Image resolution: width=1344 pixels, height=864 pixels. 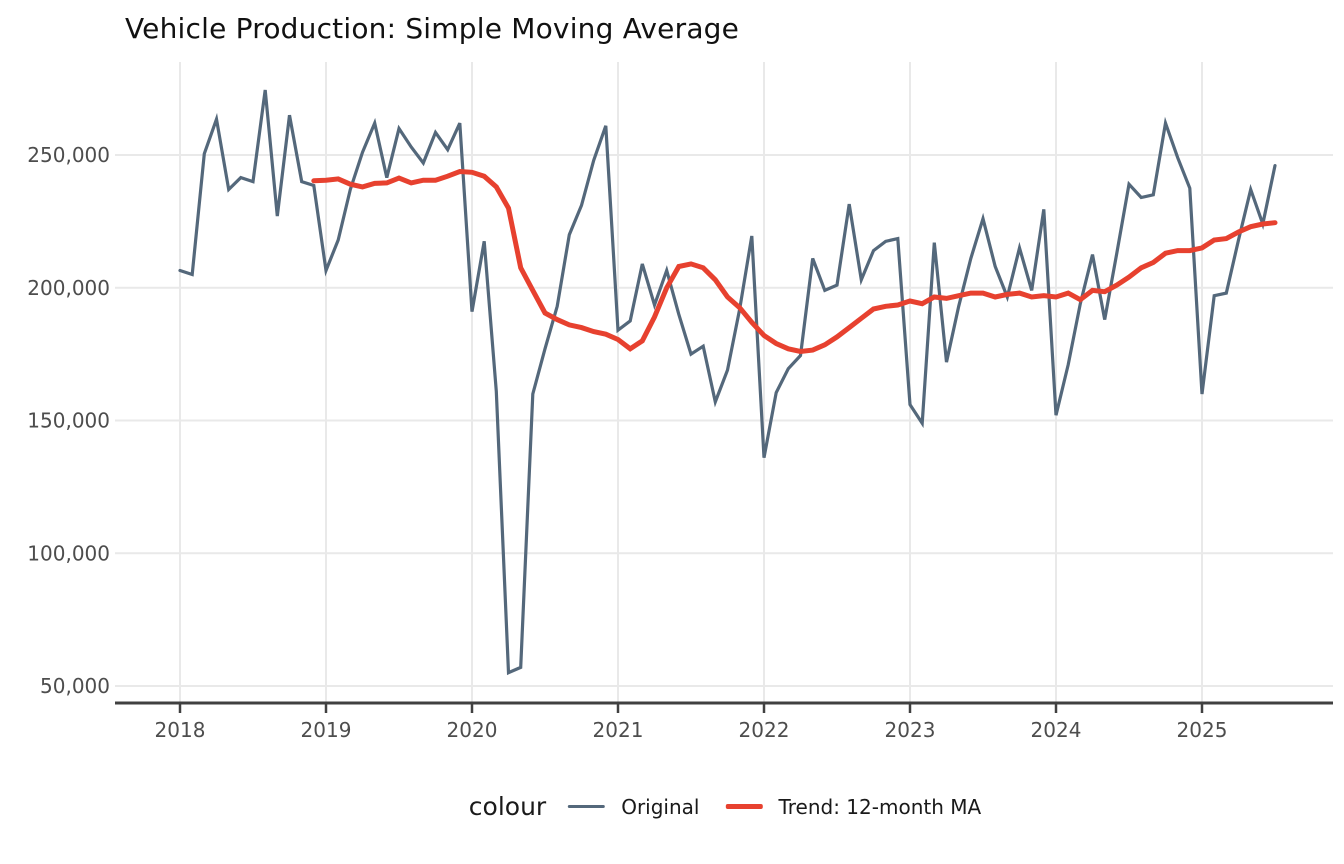 What do you see at coordinates (68, 421) in the screenshot?
I see `y-axis-tick-label: 150,000` at bounding box center [68, 421].